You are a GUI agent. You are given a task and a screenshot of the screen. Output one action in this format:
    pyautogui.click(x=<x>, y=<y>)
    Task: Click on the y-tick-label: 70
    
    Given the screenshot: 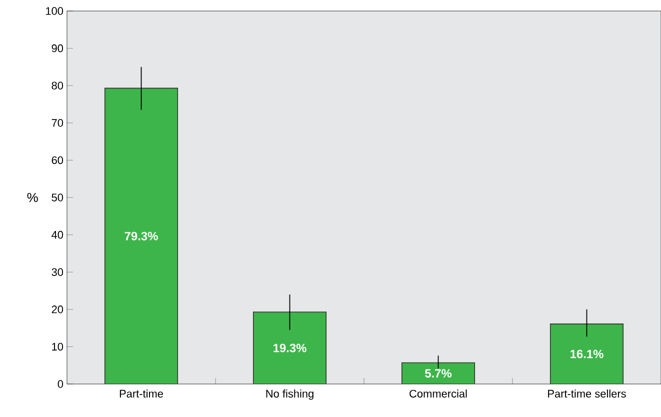 What is the action you would take?
    pyautogui.click(x=58, y=123)
    